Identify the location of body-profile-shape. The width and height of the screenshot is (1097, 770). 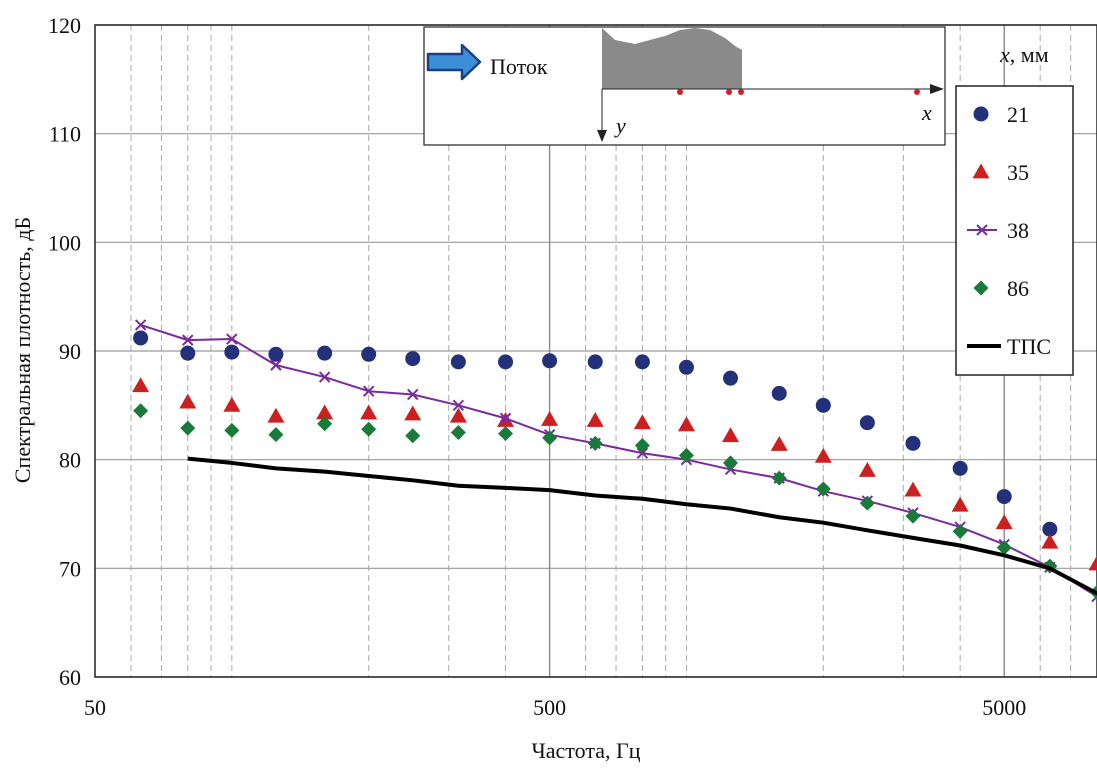
(672, 58).